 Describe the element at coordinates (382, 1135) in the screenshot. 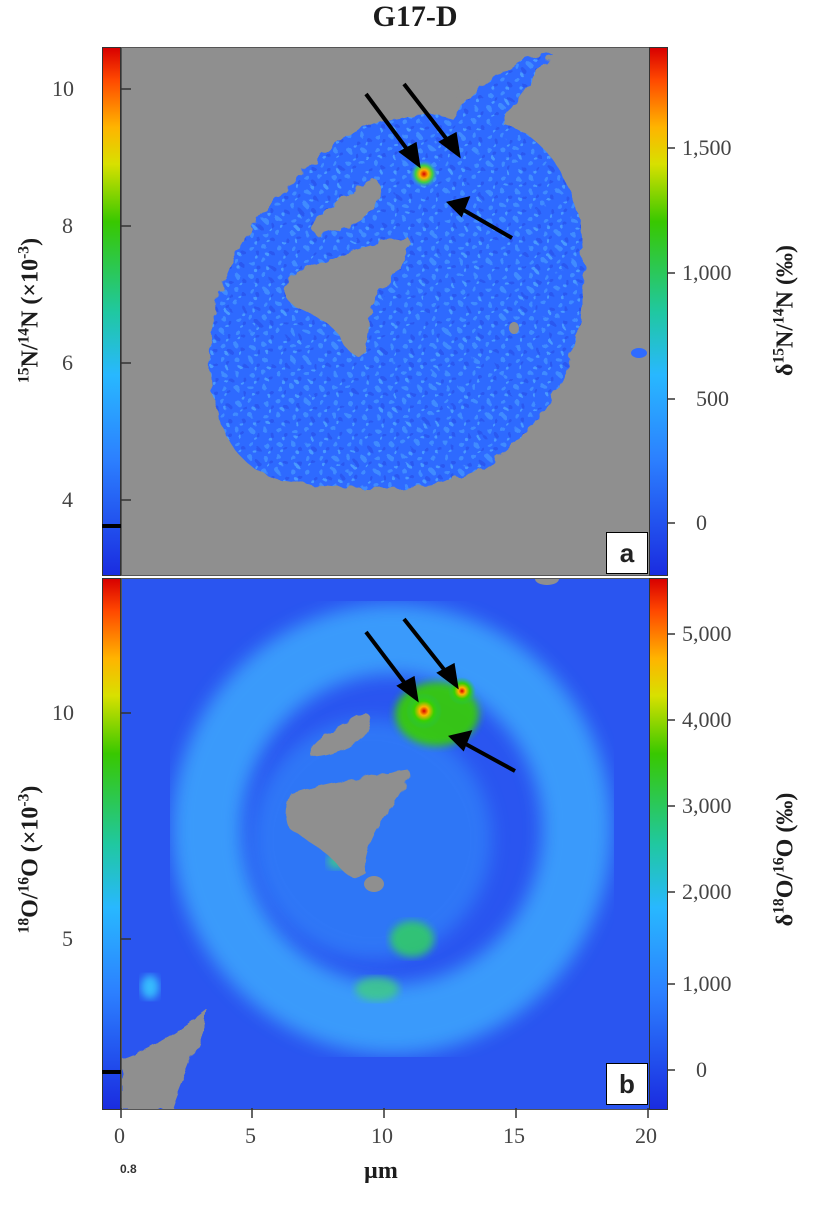

I see `x-tick-10: 10` at that location.